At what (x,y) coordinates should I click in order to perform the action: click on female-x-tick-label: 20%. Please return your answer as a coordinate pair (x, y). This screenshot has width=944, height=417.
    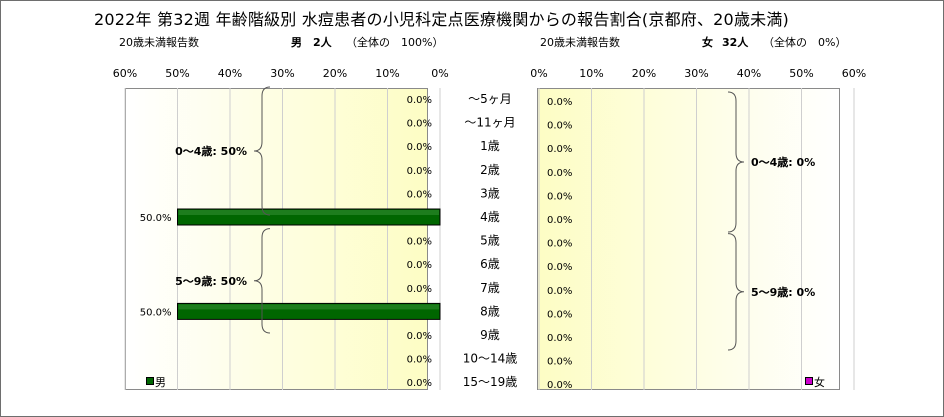
    Looking at the image, I should click on (644, 73).